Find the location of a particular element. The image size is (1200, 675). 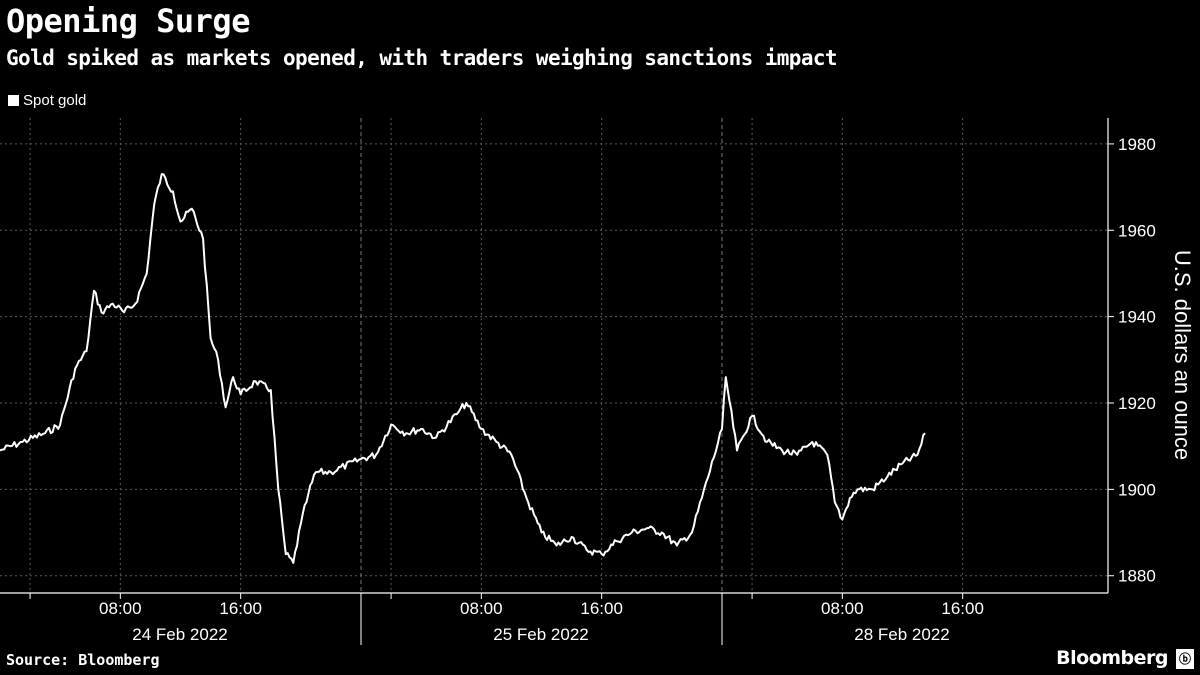

session-date-label: 24 Feb 2022 is located at coordinates (179, 634).